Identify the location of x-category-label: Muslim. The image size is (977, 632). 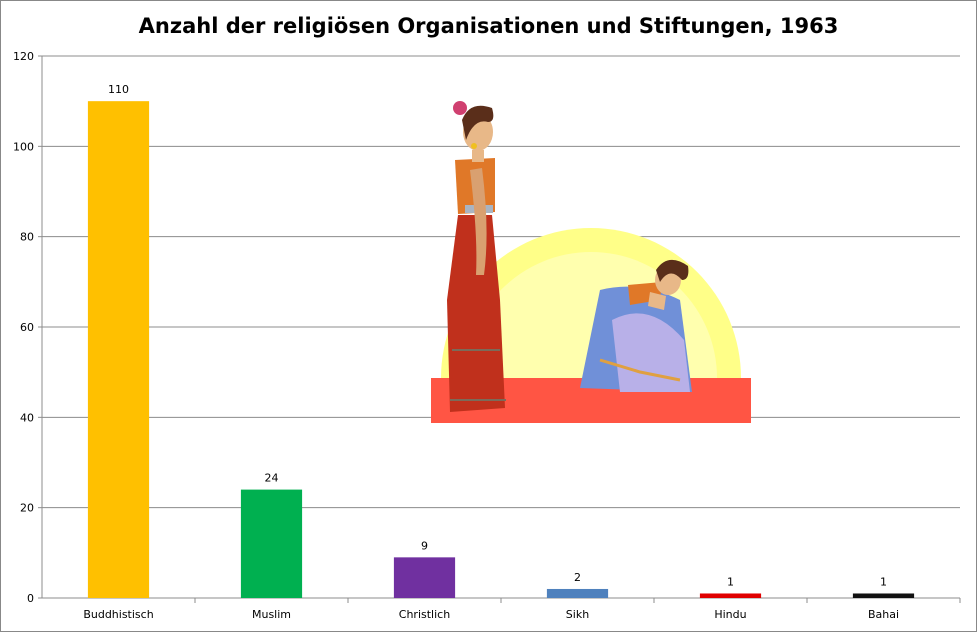
(271, 614).